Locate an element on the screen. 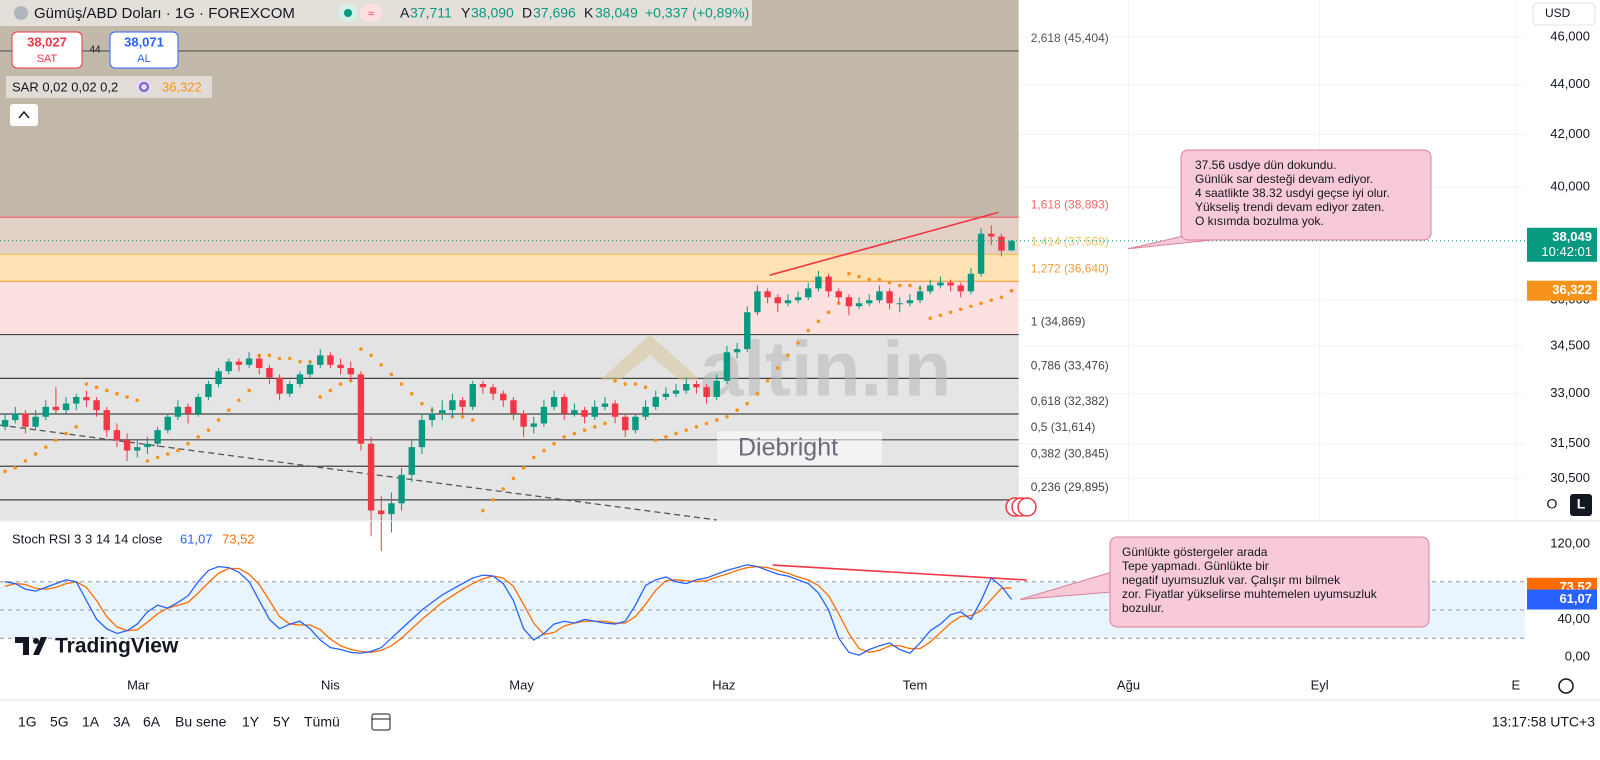 Image resolution: width=1600 pixels, height=760 pixels. ohlc-value: 37,696 is located at coordinates (554, 13).